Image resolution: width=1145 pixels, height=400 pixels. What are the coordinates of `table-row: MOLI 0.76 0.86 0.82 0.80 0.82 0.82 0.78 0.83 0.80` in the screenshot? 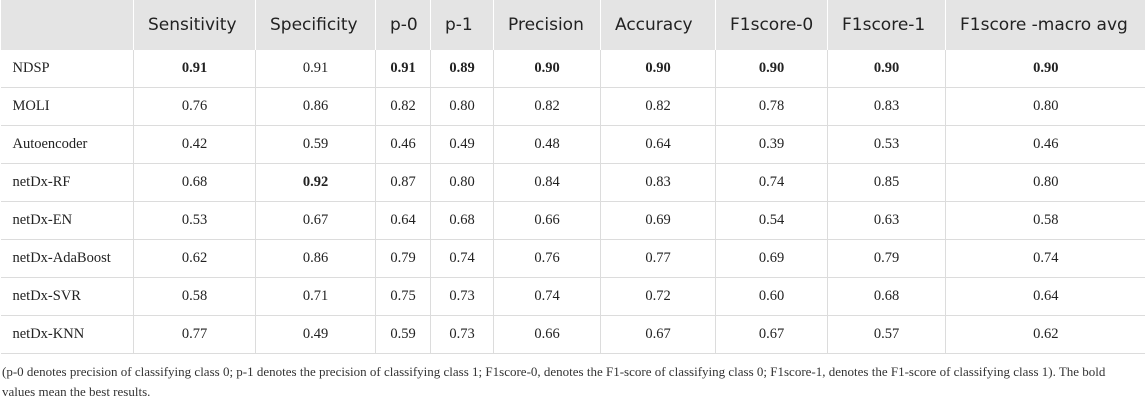 It's located at (572, 106).